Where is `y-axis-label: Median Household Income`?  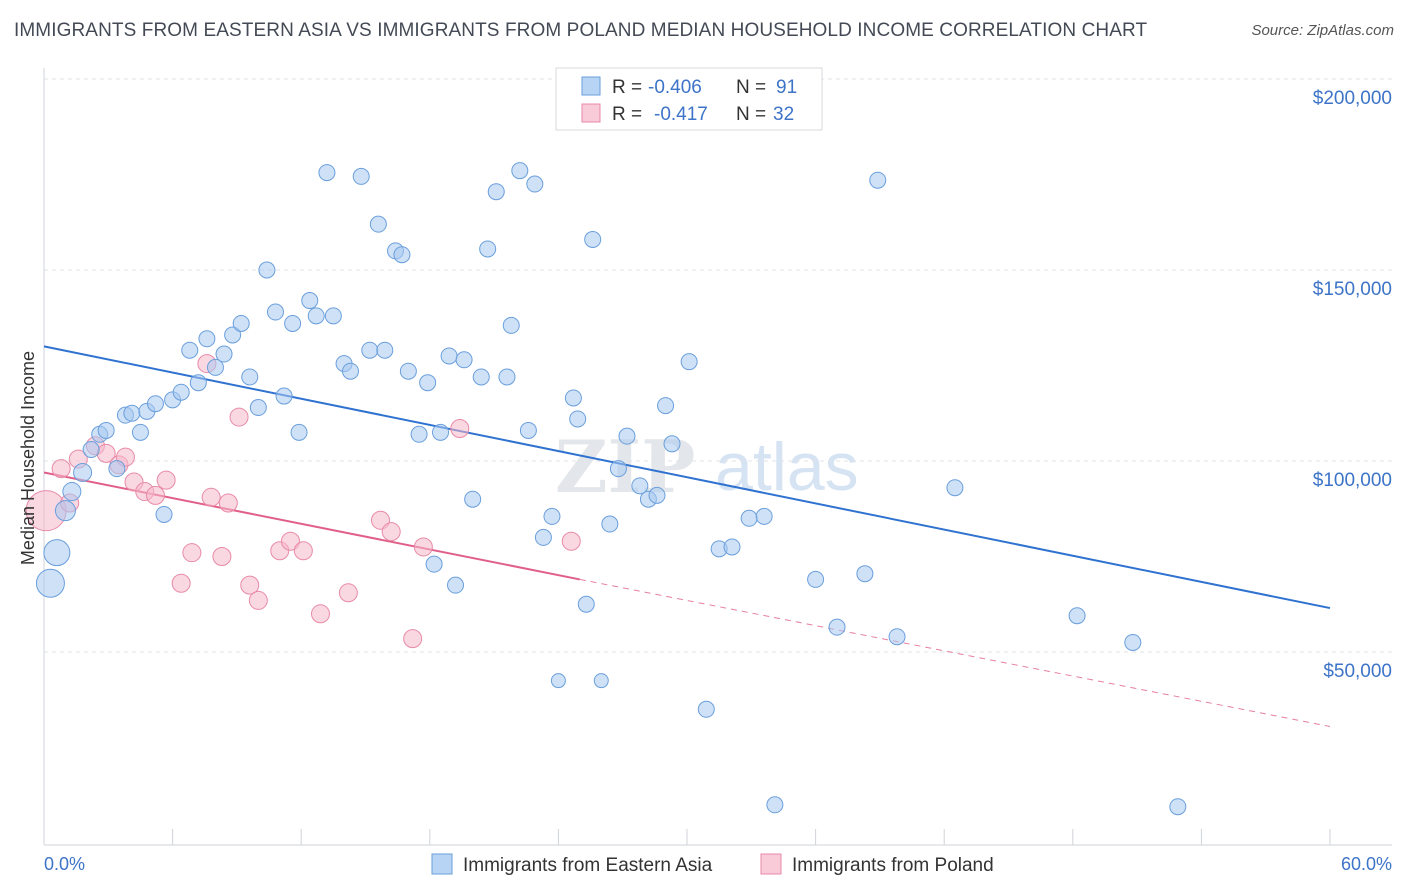
y-axis-label: Median Household Income is located at coordinates (28, 458).